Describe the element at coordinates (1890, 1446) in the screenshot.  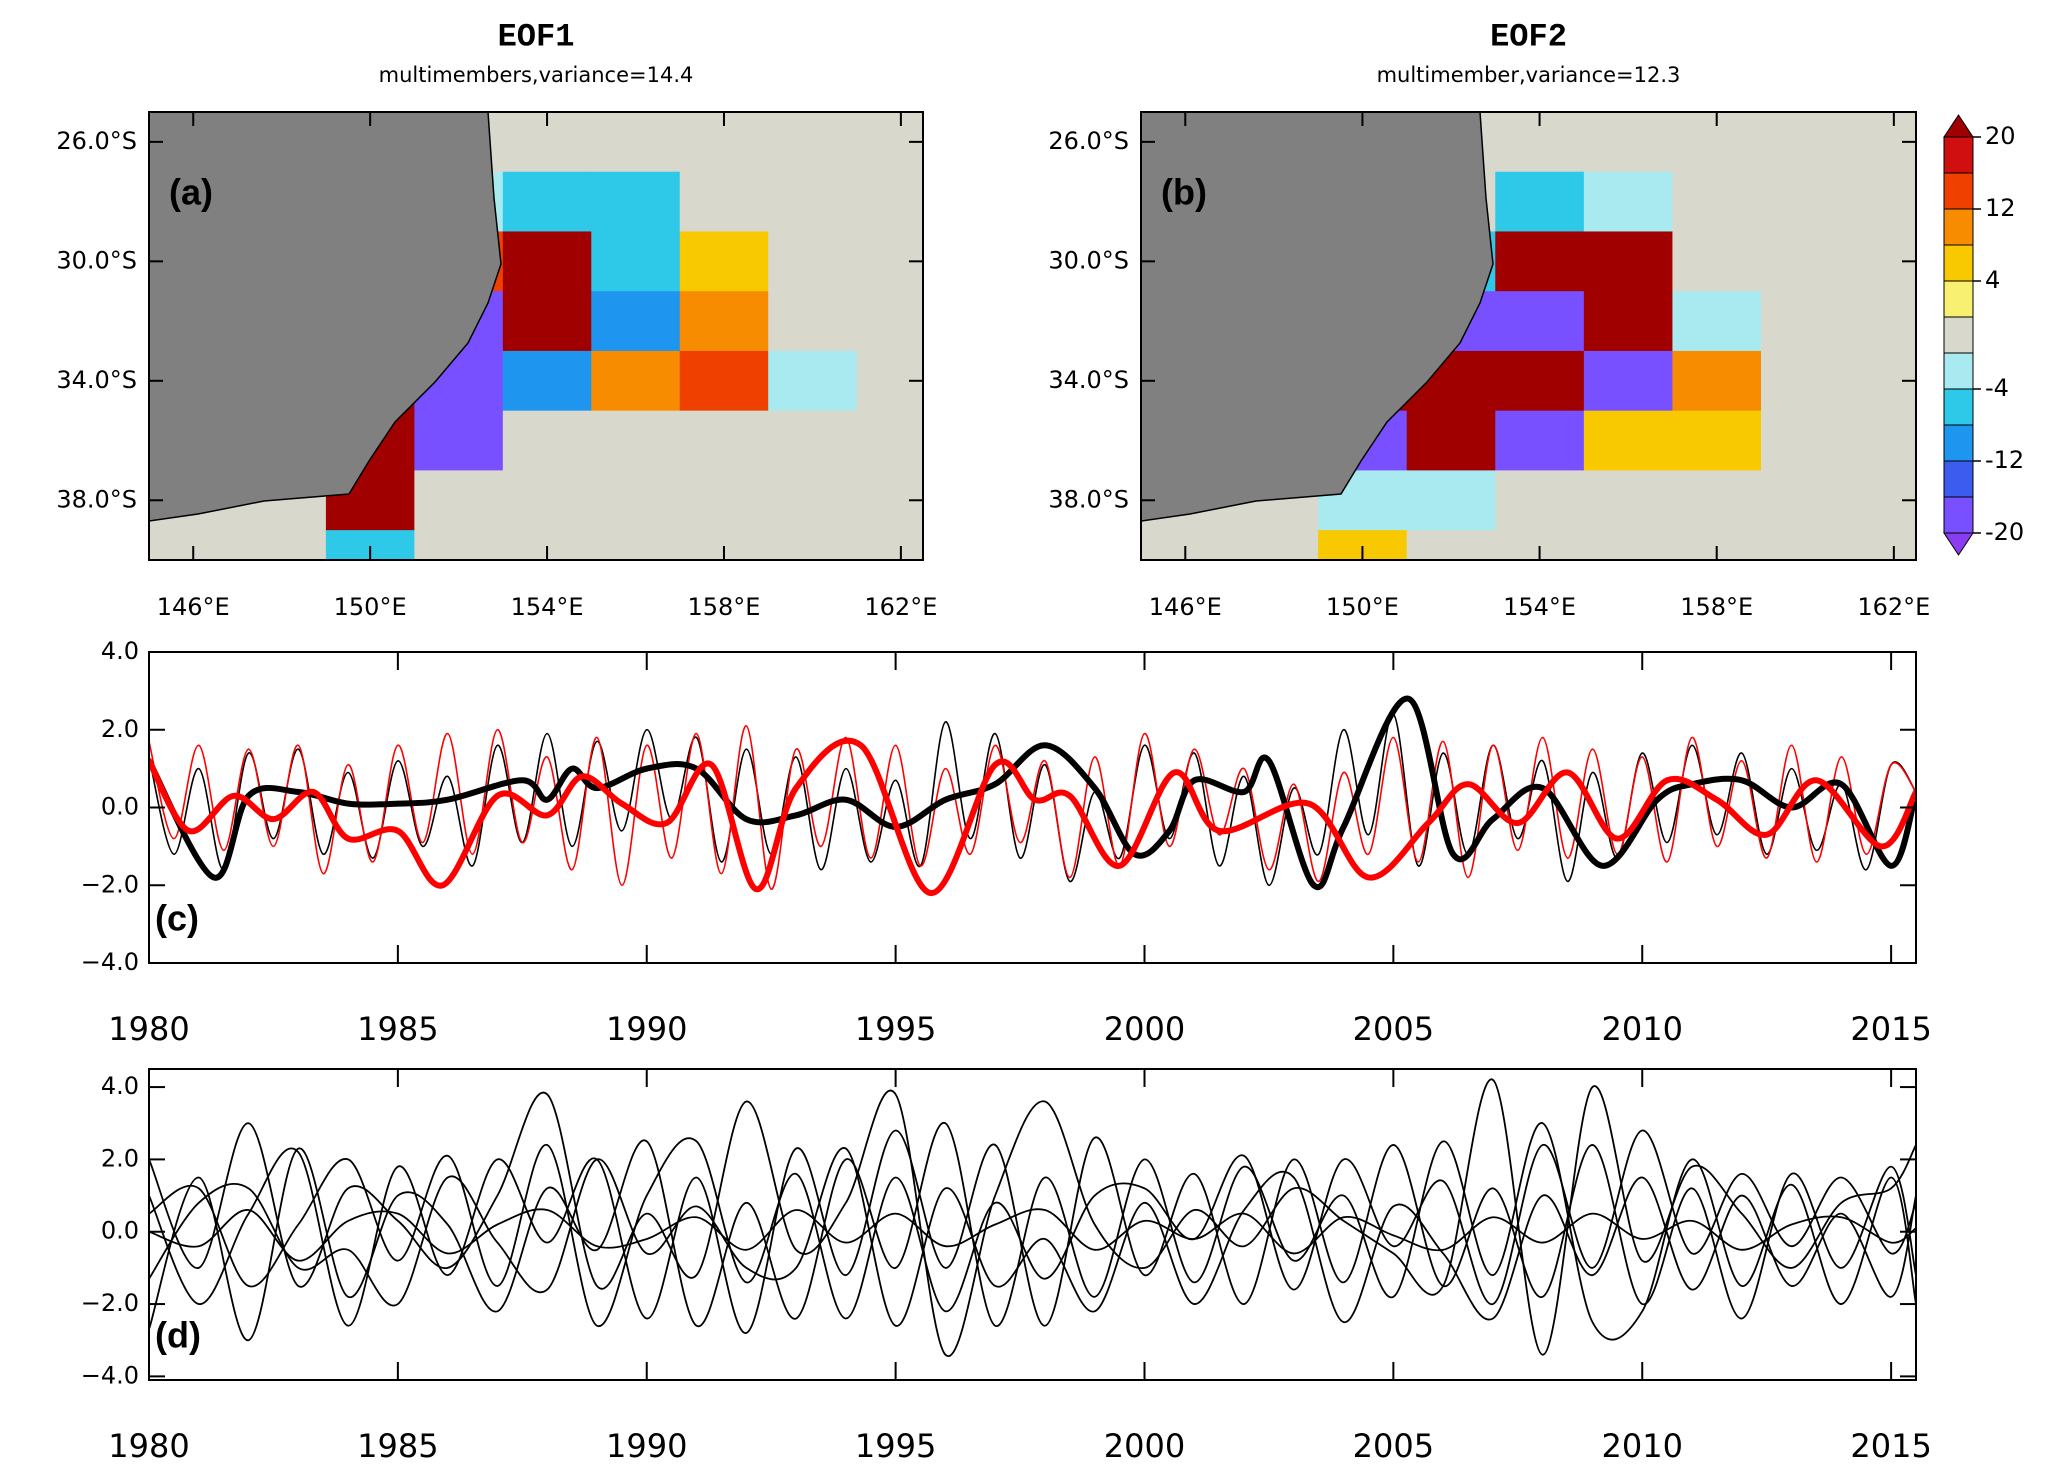
I see `x-tick-label: 2015` at that location.